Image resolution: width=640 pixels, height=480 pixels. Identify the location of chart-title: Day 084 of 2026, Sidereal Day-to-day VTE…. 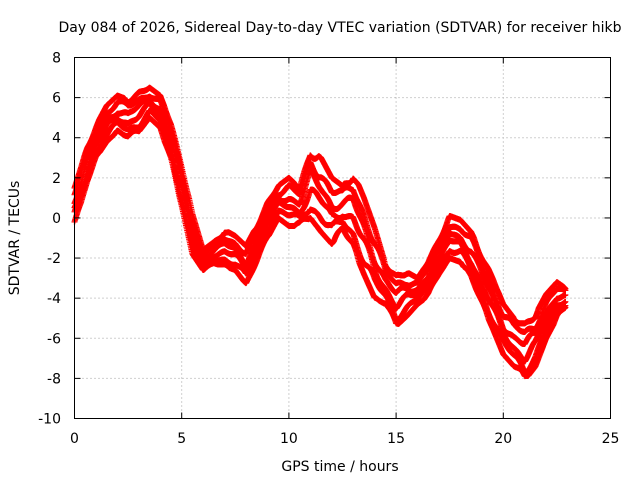
(340, 28).